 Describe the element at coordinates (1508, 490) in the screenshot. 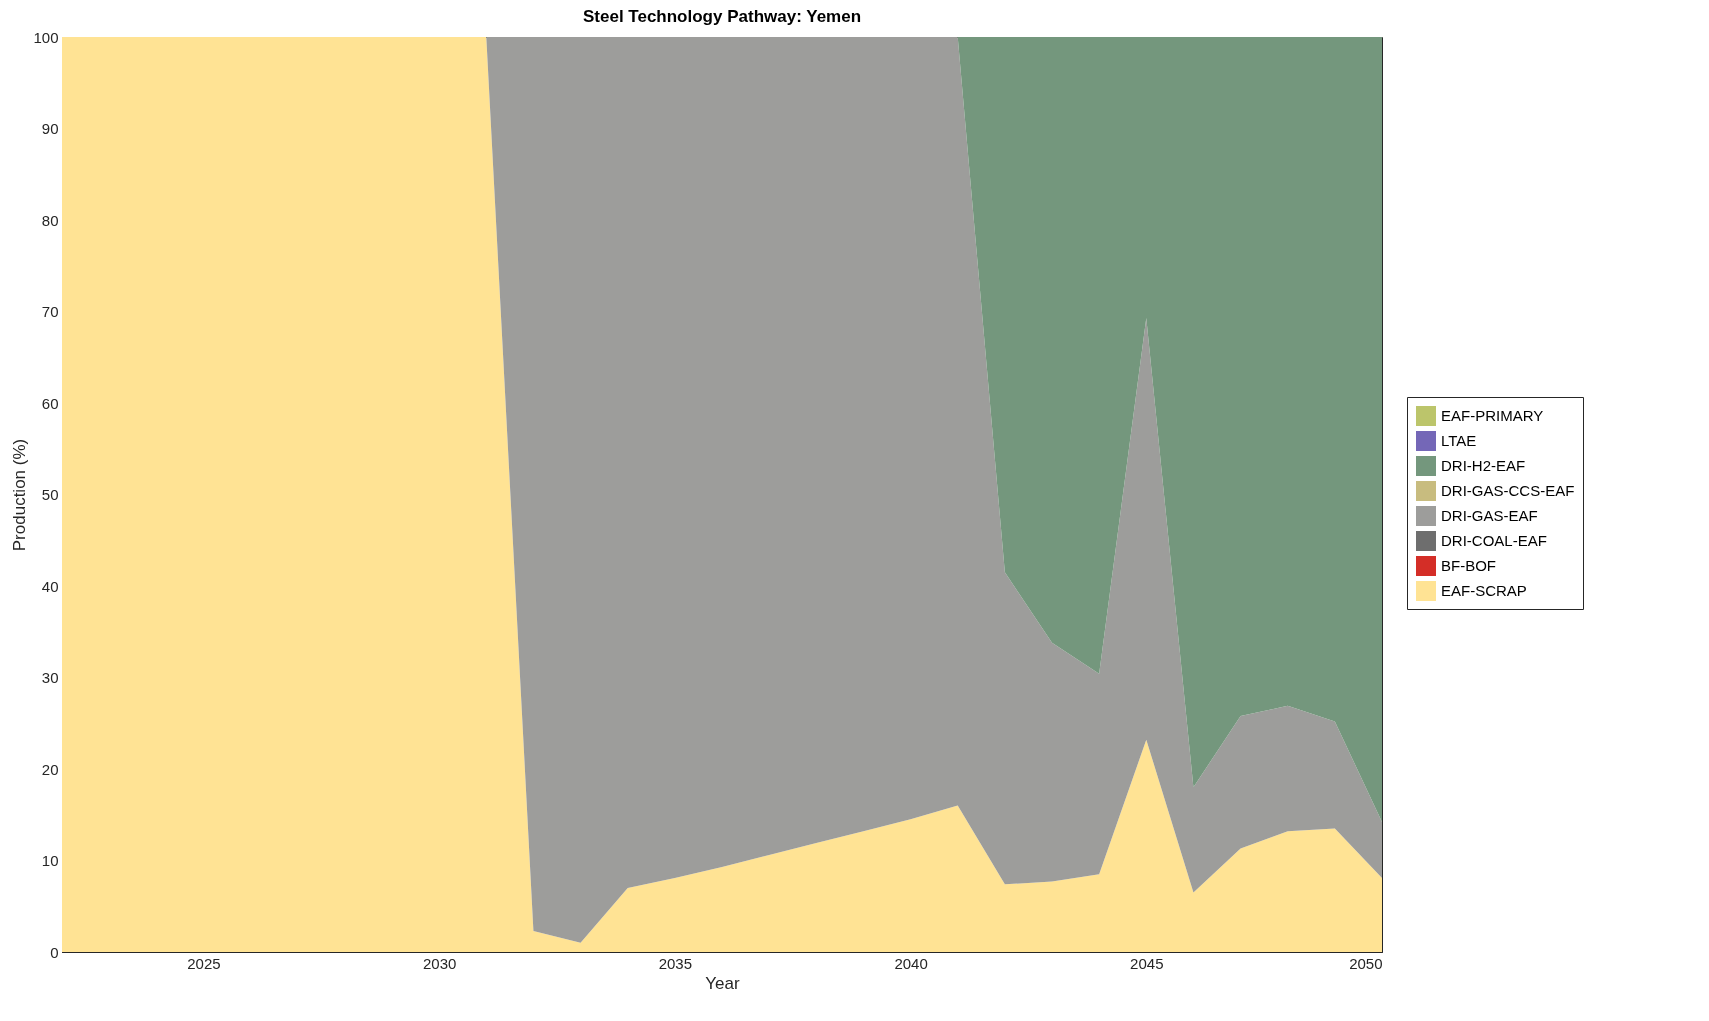

I see `legend-label: DRI-GAS-CCS-EAF` at that location.